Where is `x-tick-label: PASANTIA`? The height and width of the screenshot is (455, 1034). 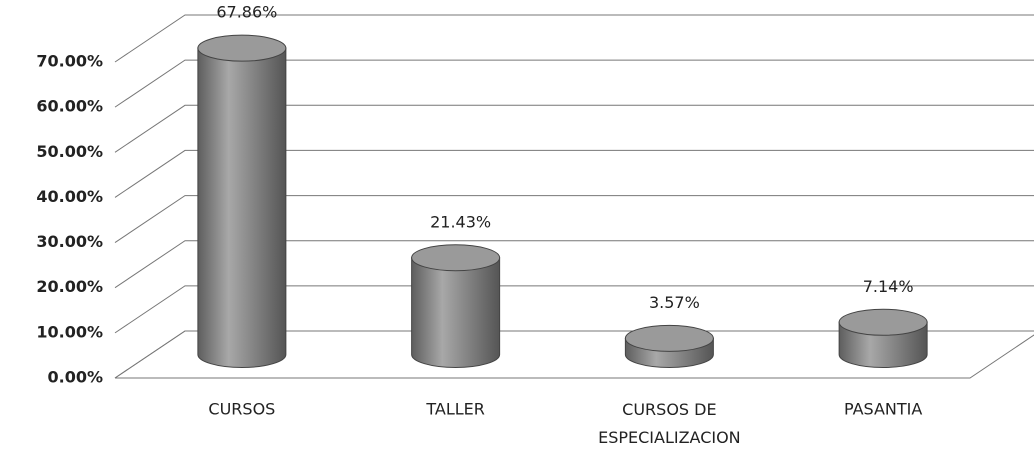 x-tick-label: PASANTIA is located at coordinates (883, 409).